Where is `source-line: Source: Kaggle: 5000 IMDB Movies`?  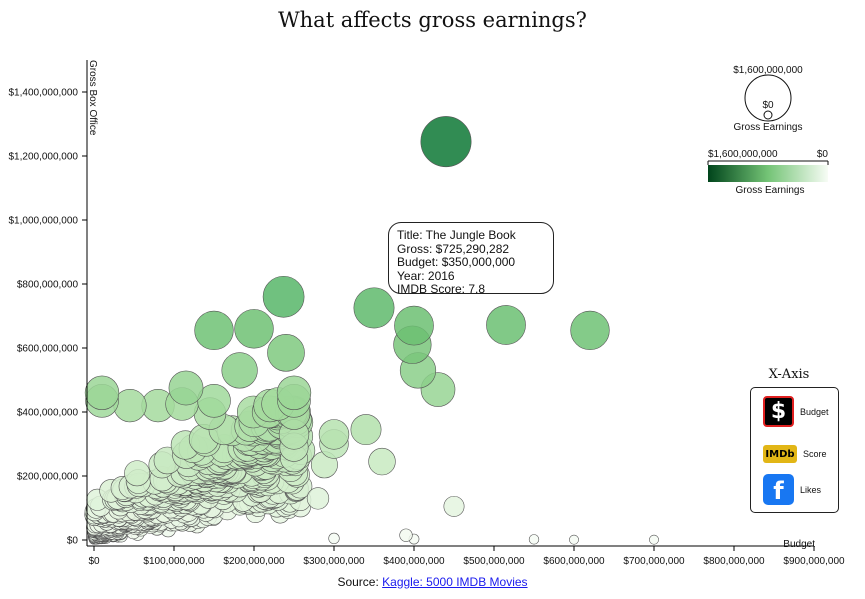 source-line: Source: Kaggle: 5000 IMDB Movies is located at coordinates (432, 582).